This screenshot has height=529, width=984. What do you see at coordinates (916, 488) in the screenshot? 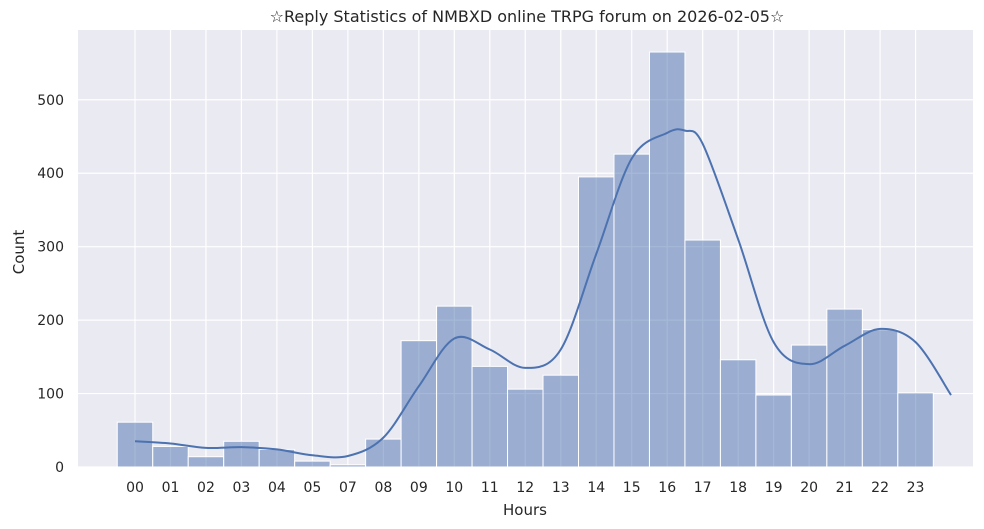
I see `x-tick-label: 23` at bounding box center [916, 488].